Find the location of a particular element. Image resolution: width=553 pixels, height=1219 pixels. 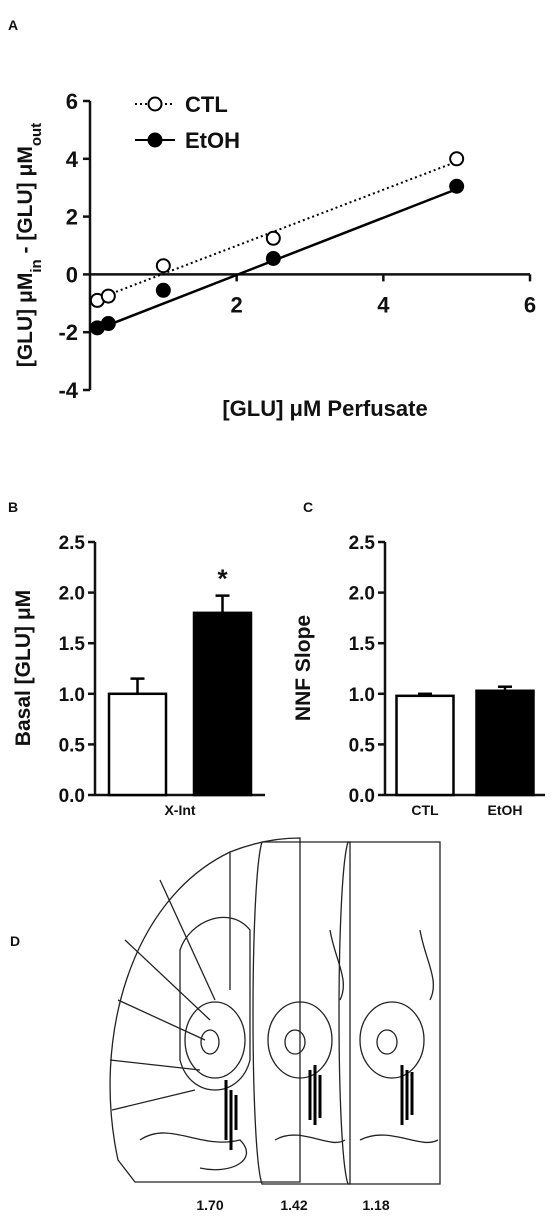

x-axis-label: [GLU] μM Perfusate is located at coordinates (324, 408).